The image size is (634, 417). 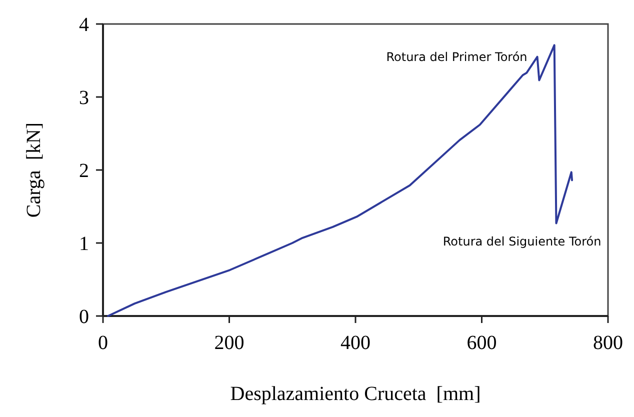 I want to click on annotation: Rotura del Primer Torón, so click(x=457, y=57).